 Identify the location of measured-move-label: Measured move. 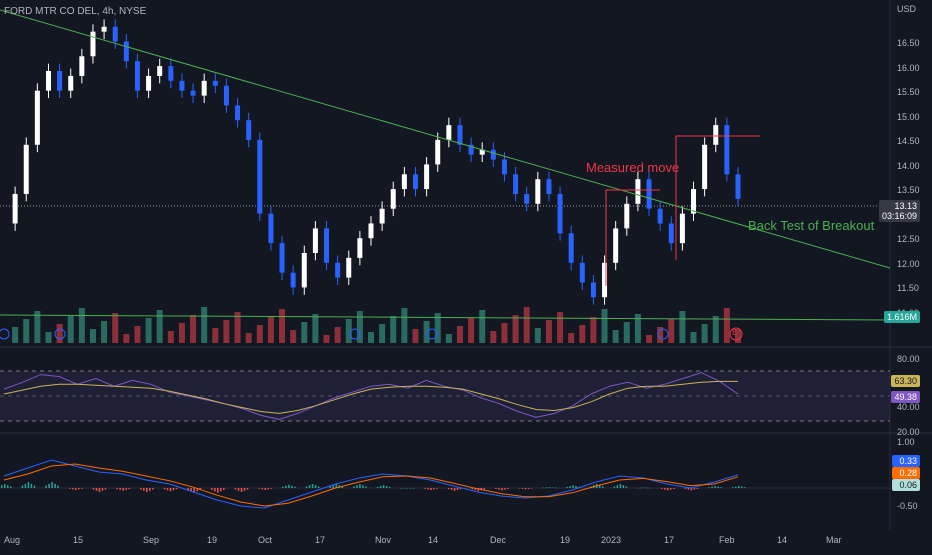
(633, 167).